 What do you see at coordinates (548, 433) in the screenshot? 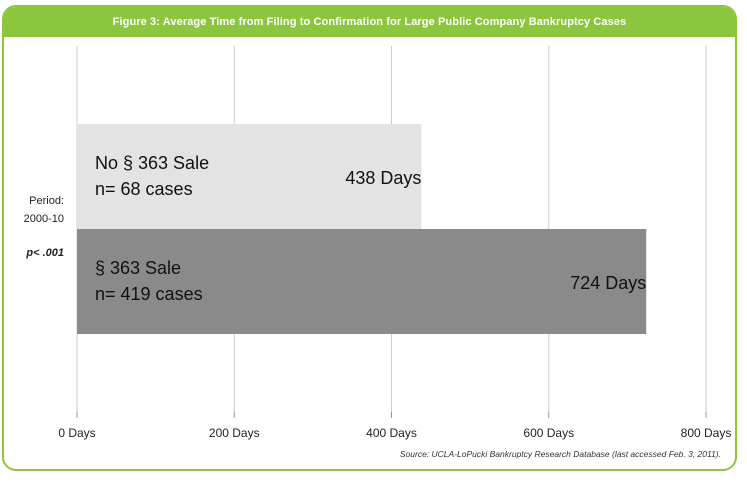
I see `x-tick-label: 600 Days` at bounding box center [548, 433].